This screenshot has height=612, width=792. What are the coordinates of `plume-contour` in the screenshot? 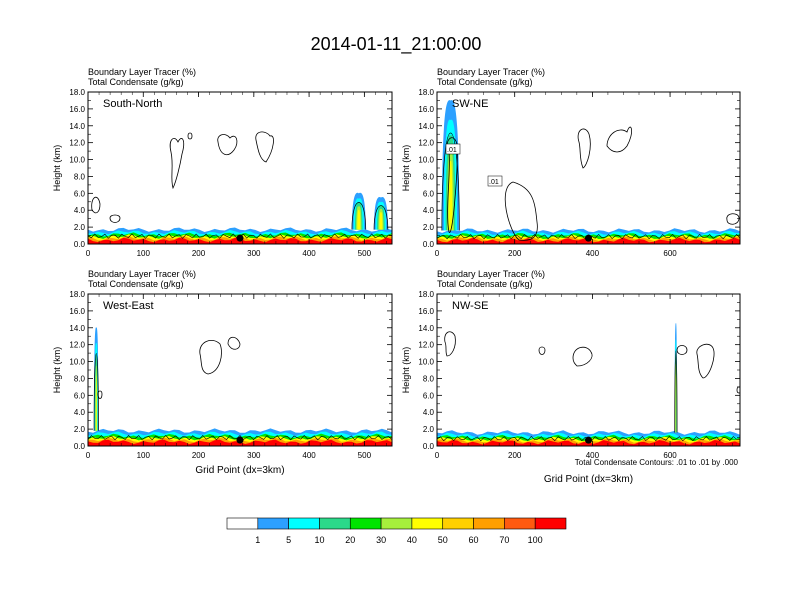 It's located at (359, 216).